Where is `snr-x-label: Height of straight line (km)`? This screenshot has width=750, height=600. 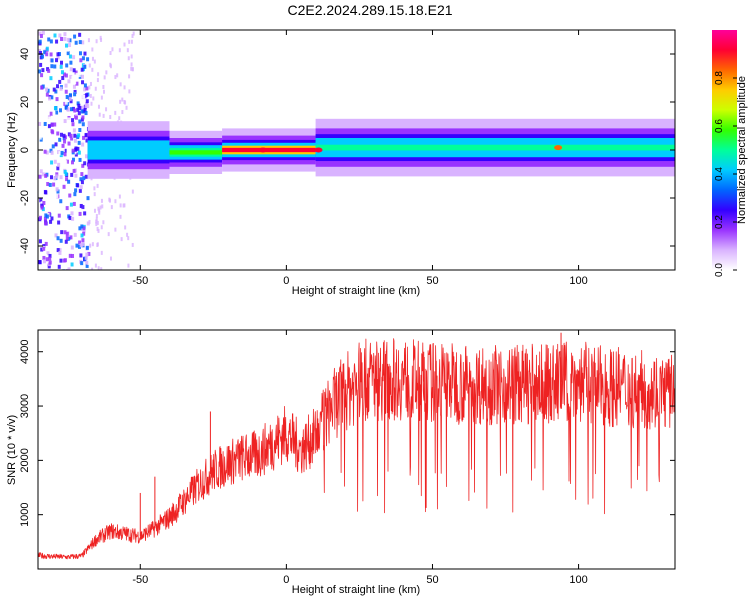 snr-x-label: Height of straight line (km) is located at coordinates (356, 590).